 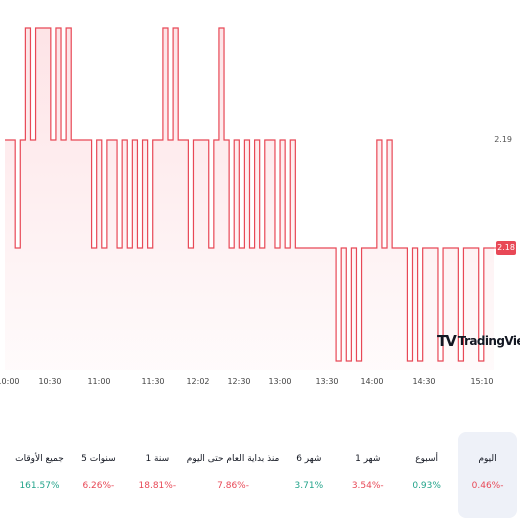 I want to click on time-label: 14:30, so click(x=424, y=381).